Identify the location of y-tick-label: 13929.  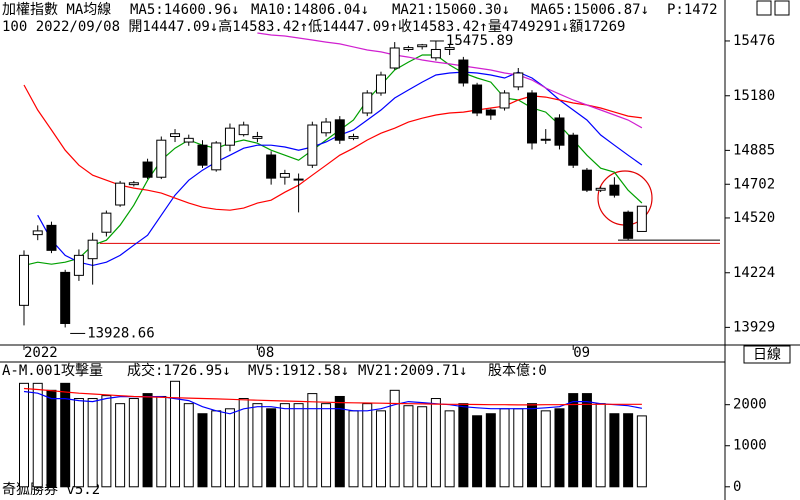
(754, 327).